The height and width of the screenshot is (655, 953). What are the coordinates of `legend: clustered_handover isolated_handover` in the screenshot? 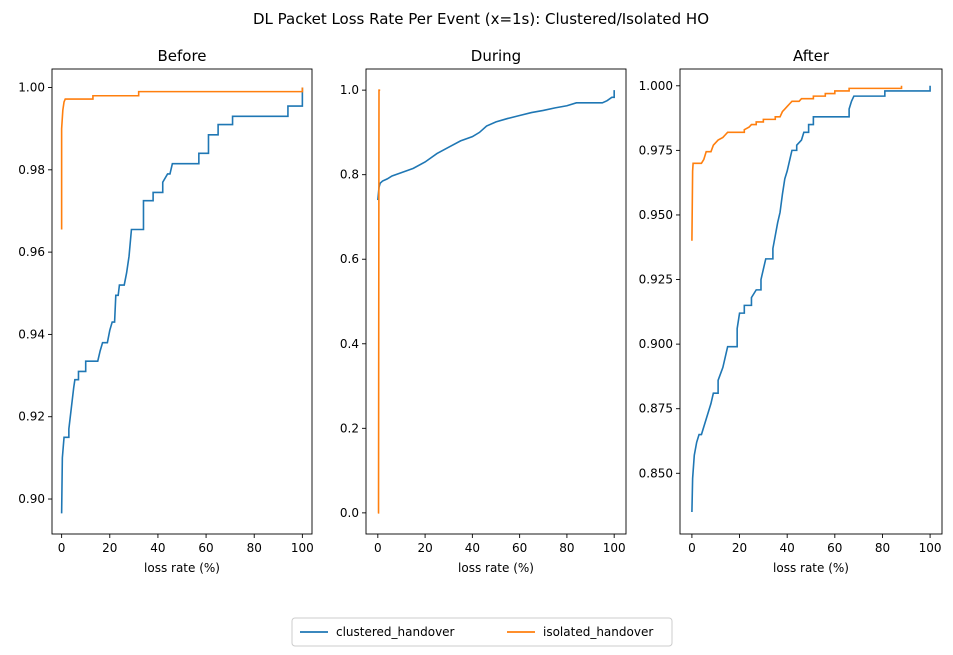 It's located at (482, 632).